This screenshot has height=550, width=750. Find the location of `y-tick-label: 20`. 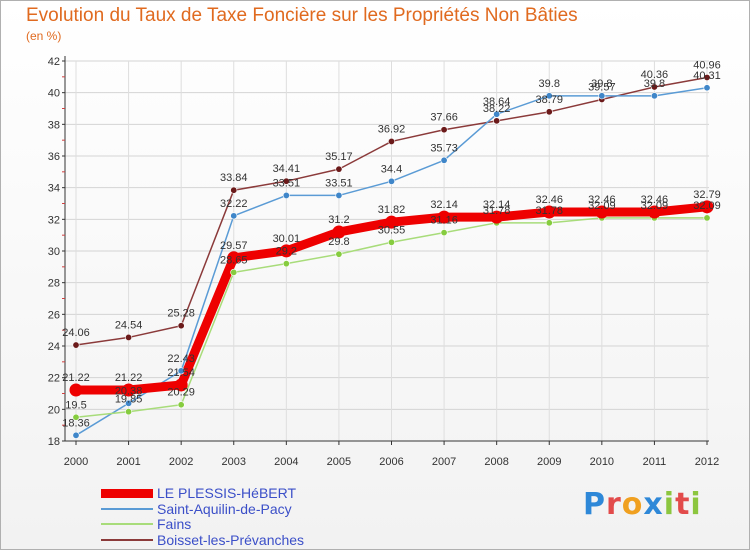

y-tick-label: 20 is located at coordinates (54, 410).